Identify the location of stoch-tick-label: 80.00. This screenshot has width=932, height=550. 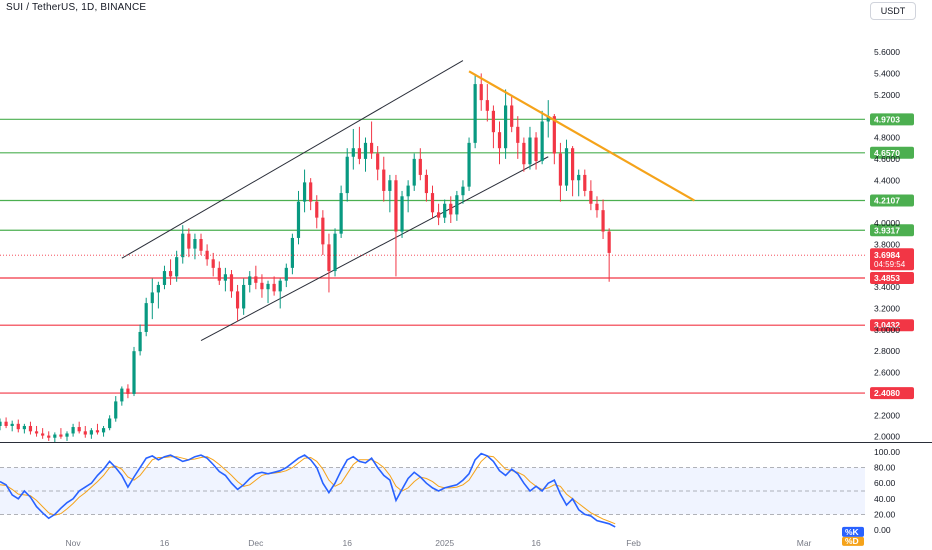
(885, 468).